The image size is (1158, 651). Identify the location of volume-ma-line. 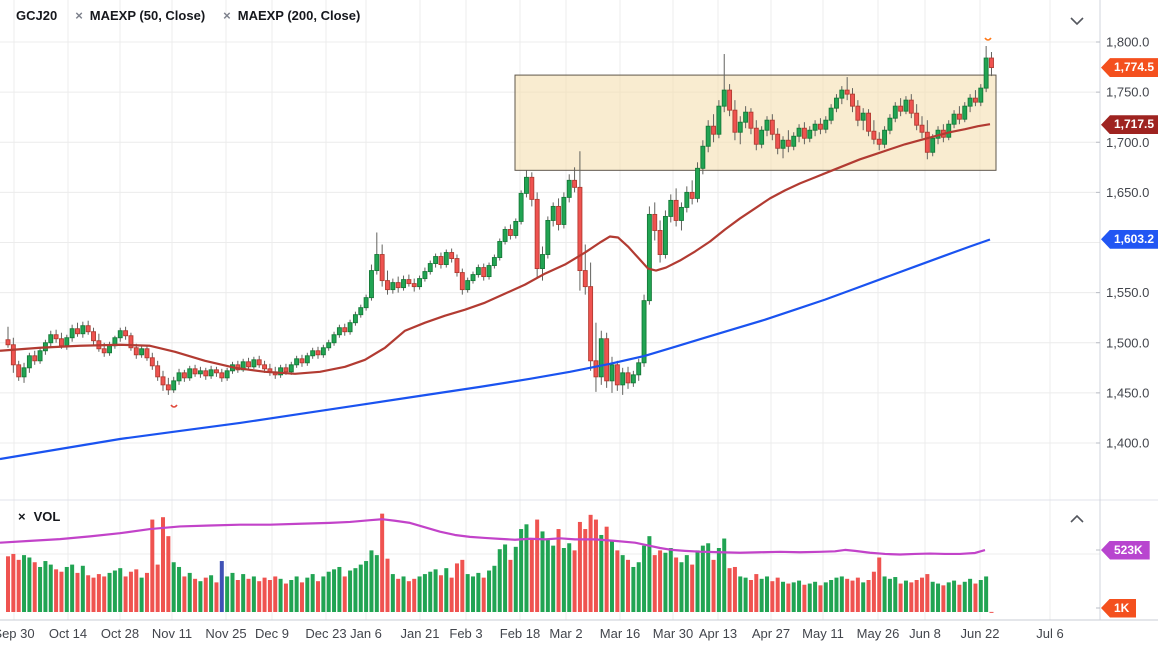
(493, 537).